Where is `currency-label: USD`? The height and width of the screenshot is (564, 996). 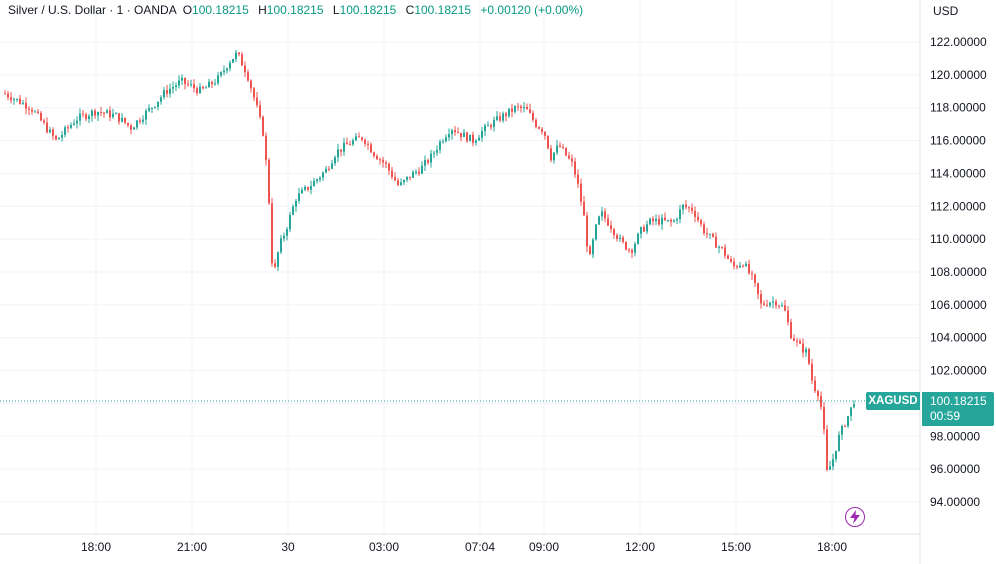
currency-label: USD is located at coordinates (946, 11).